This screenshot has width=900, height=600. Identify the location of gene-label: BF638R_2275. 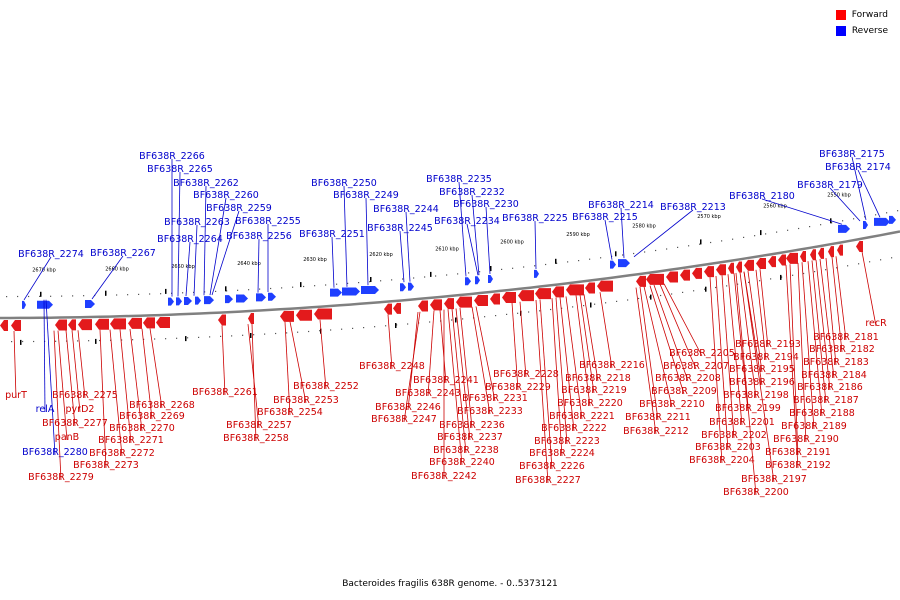
(85, 395).